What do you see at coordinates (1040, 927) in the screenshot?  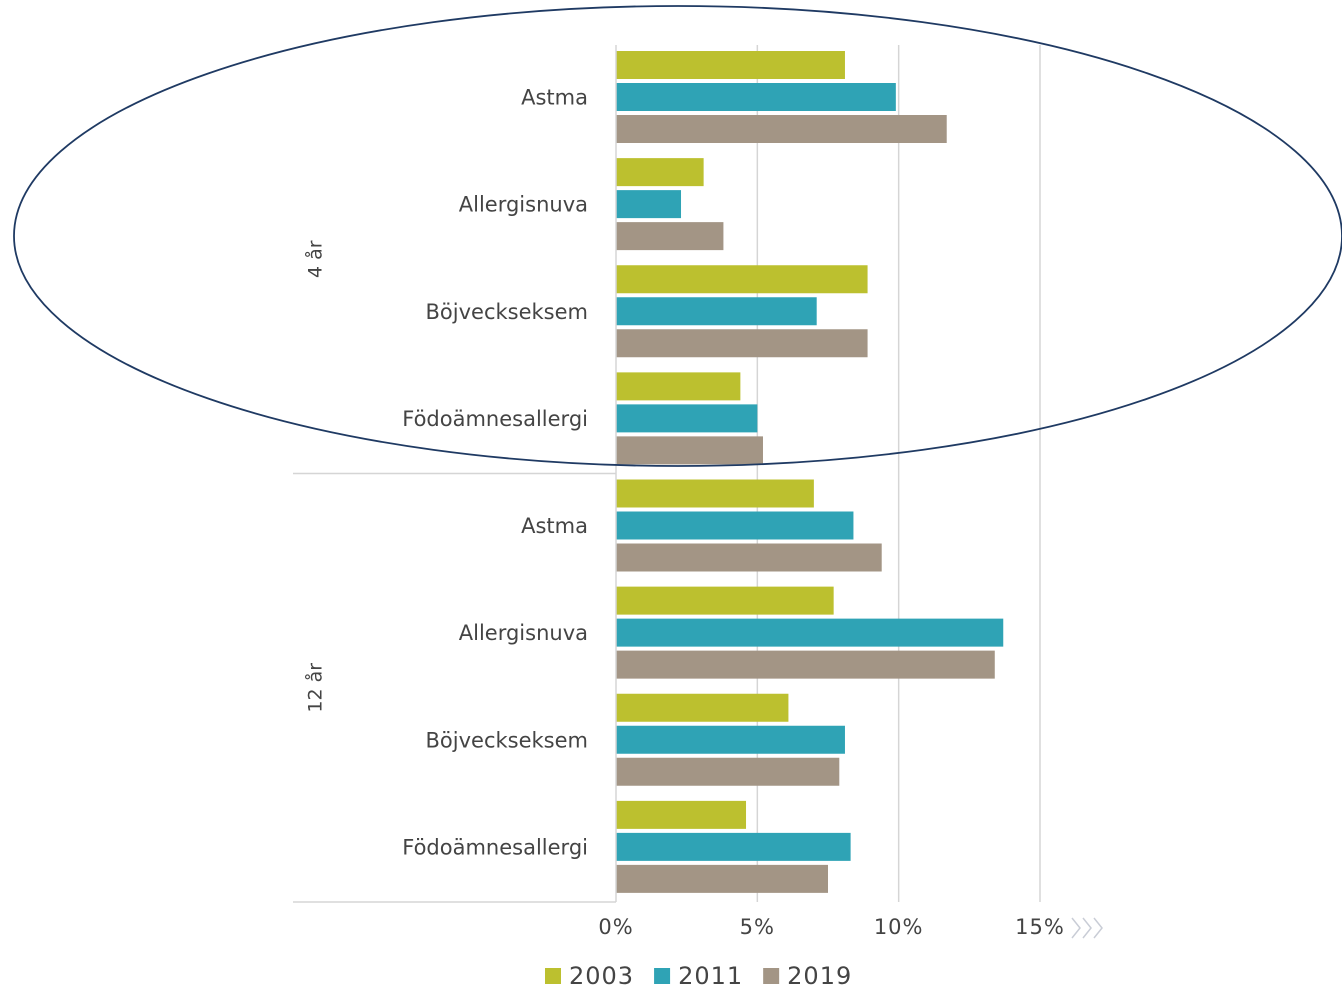 I see `x-tick-label: 15%` at bounding box center [1040, 927].